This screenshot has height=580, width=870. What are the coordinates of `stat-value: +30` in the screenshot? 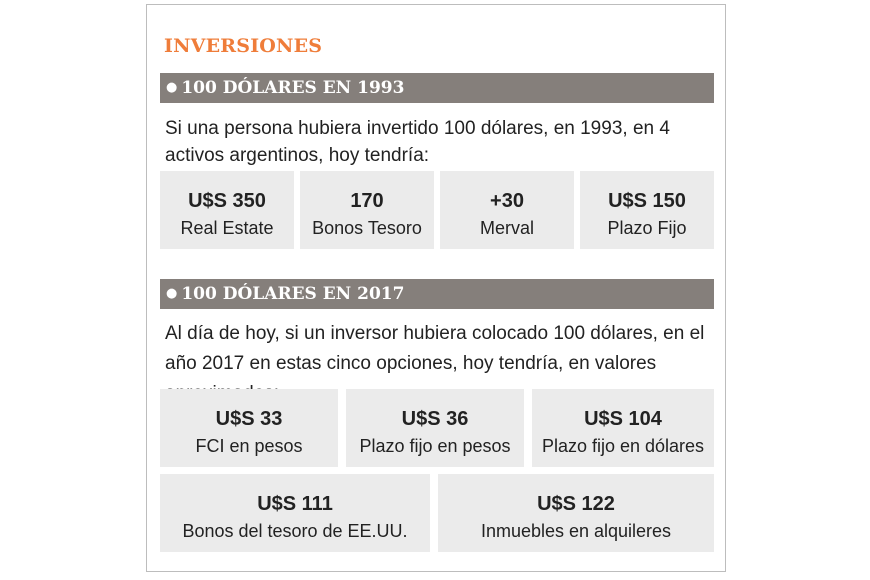 It's located at (507, 201).